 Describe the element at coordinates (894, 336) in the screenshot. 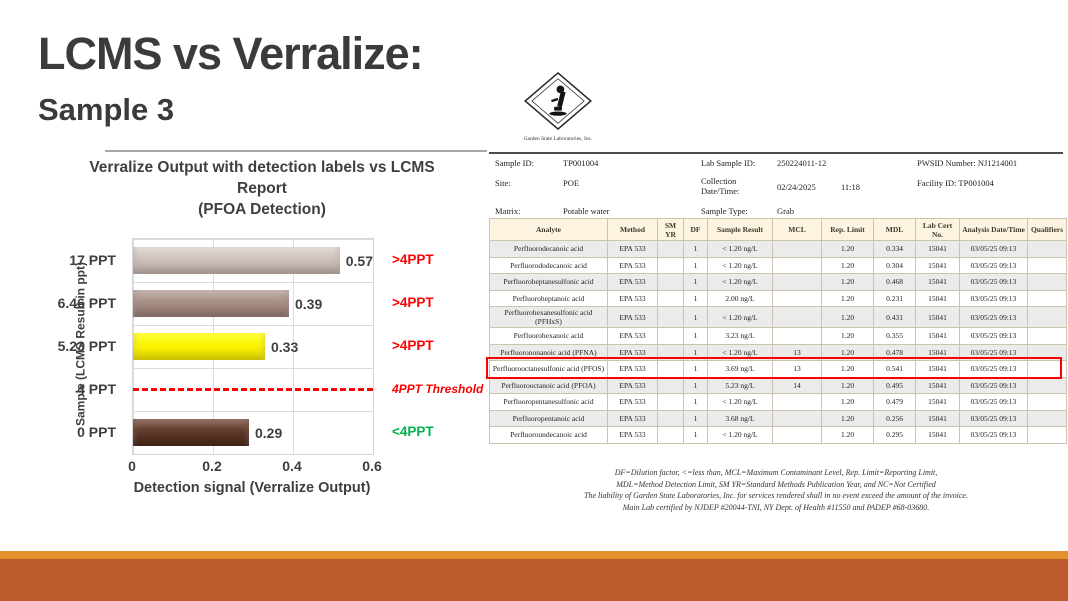

I see `table-cell: 0.355` at that location.